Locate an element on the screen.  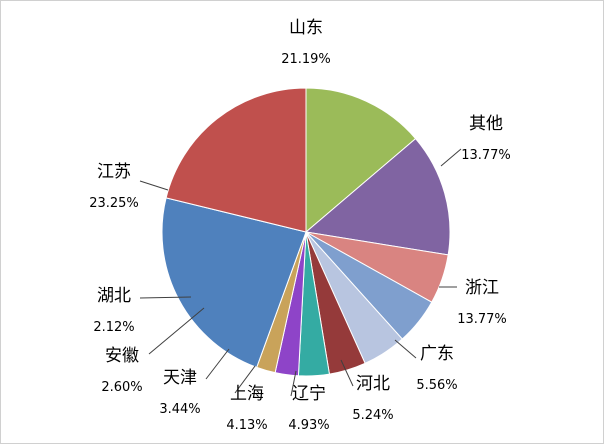
slice-percent-label: 3.44% is located at coordinates (179, 409).